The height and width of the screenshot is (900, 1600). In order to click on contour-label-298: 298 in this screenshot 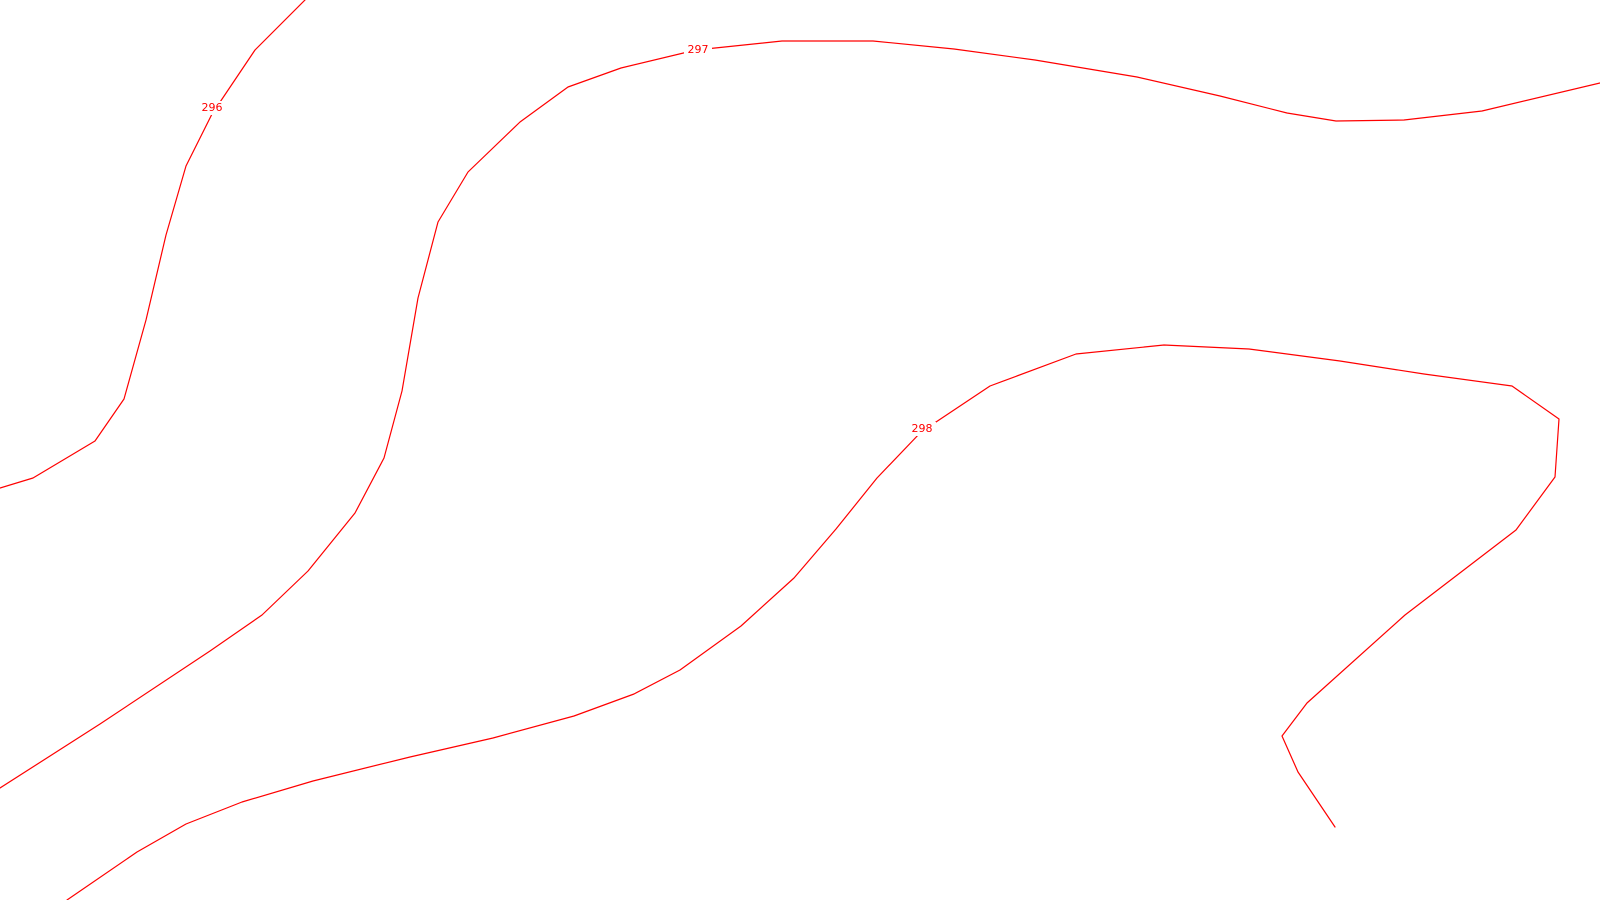, I will do `click(922, 428)`.